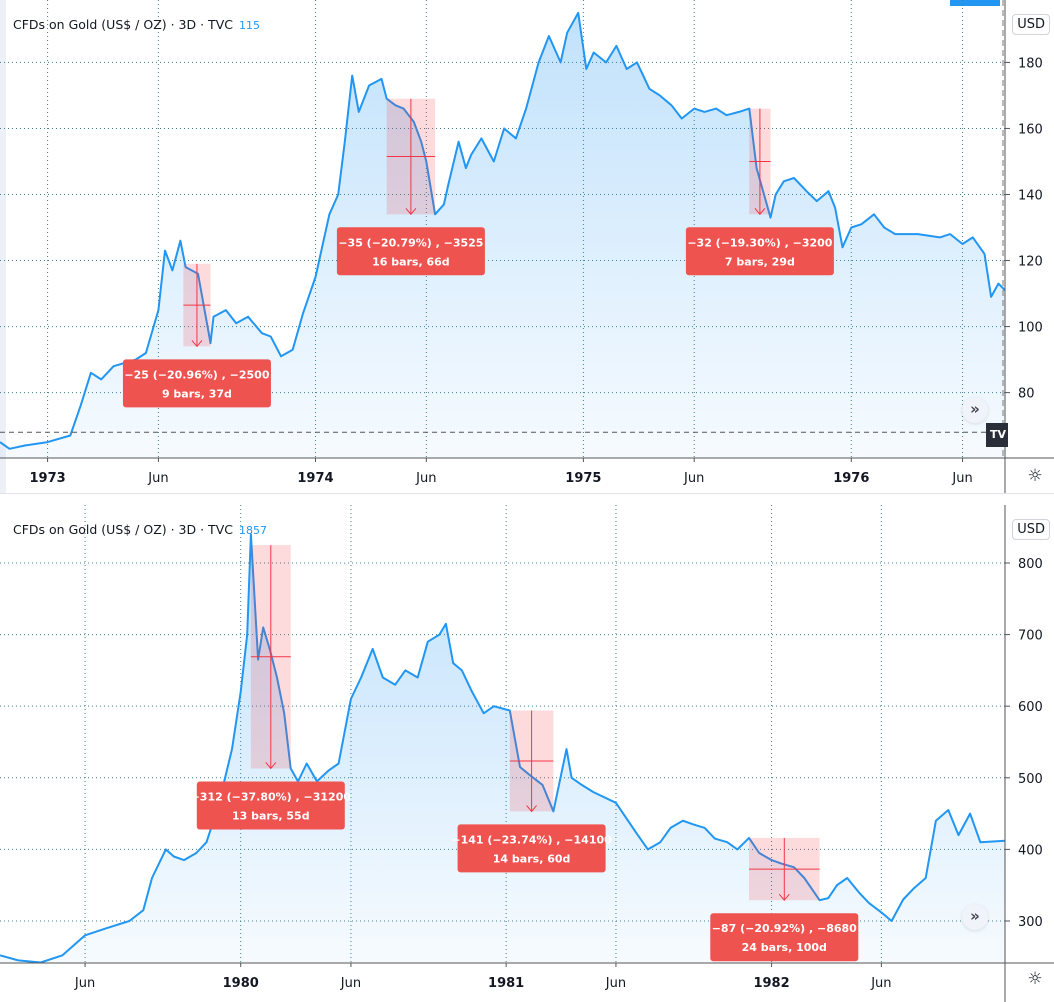 The width and height of the screenshot is (1054, 1002). I want to click on measure-label: −25 (−20.96%) , −2500 9 bars, 37d, so click(196, 383).